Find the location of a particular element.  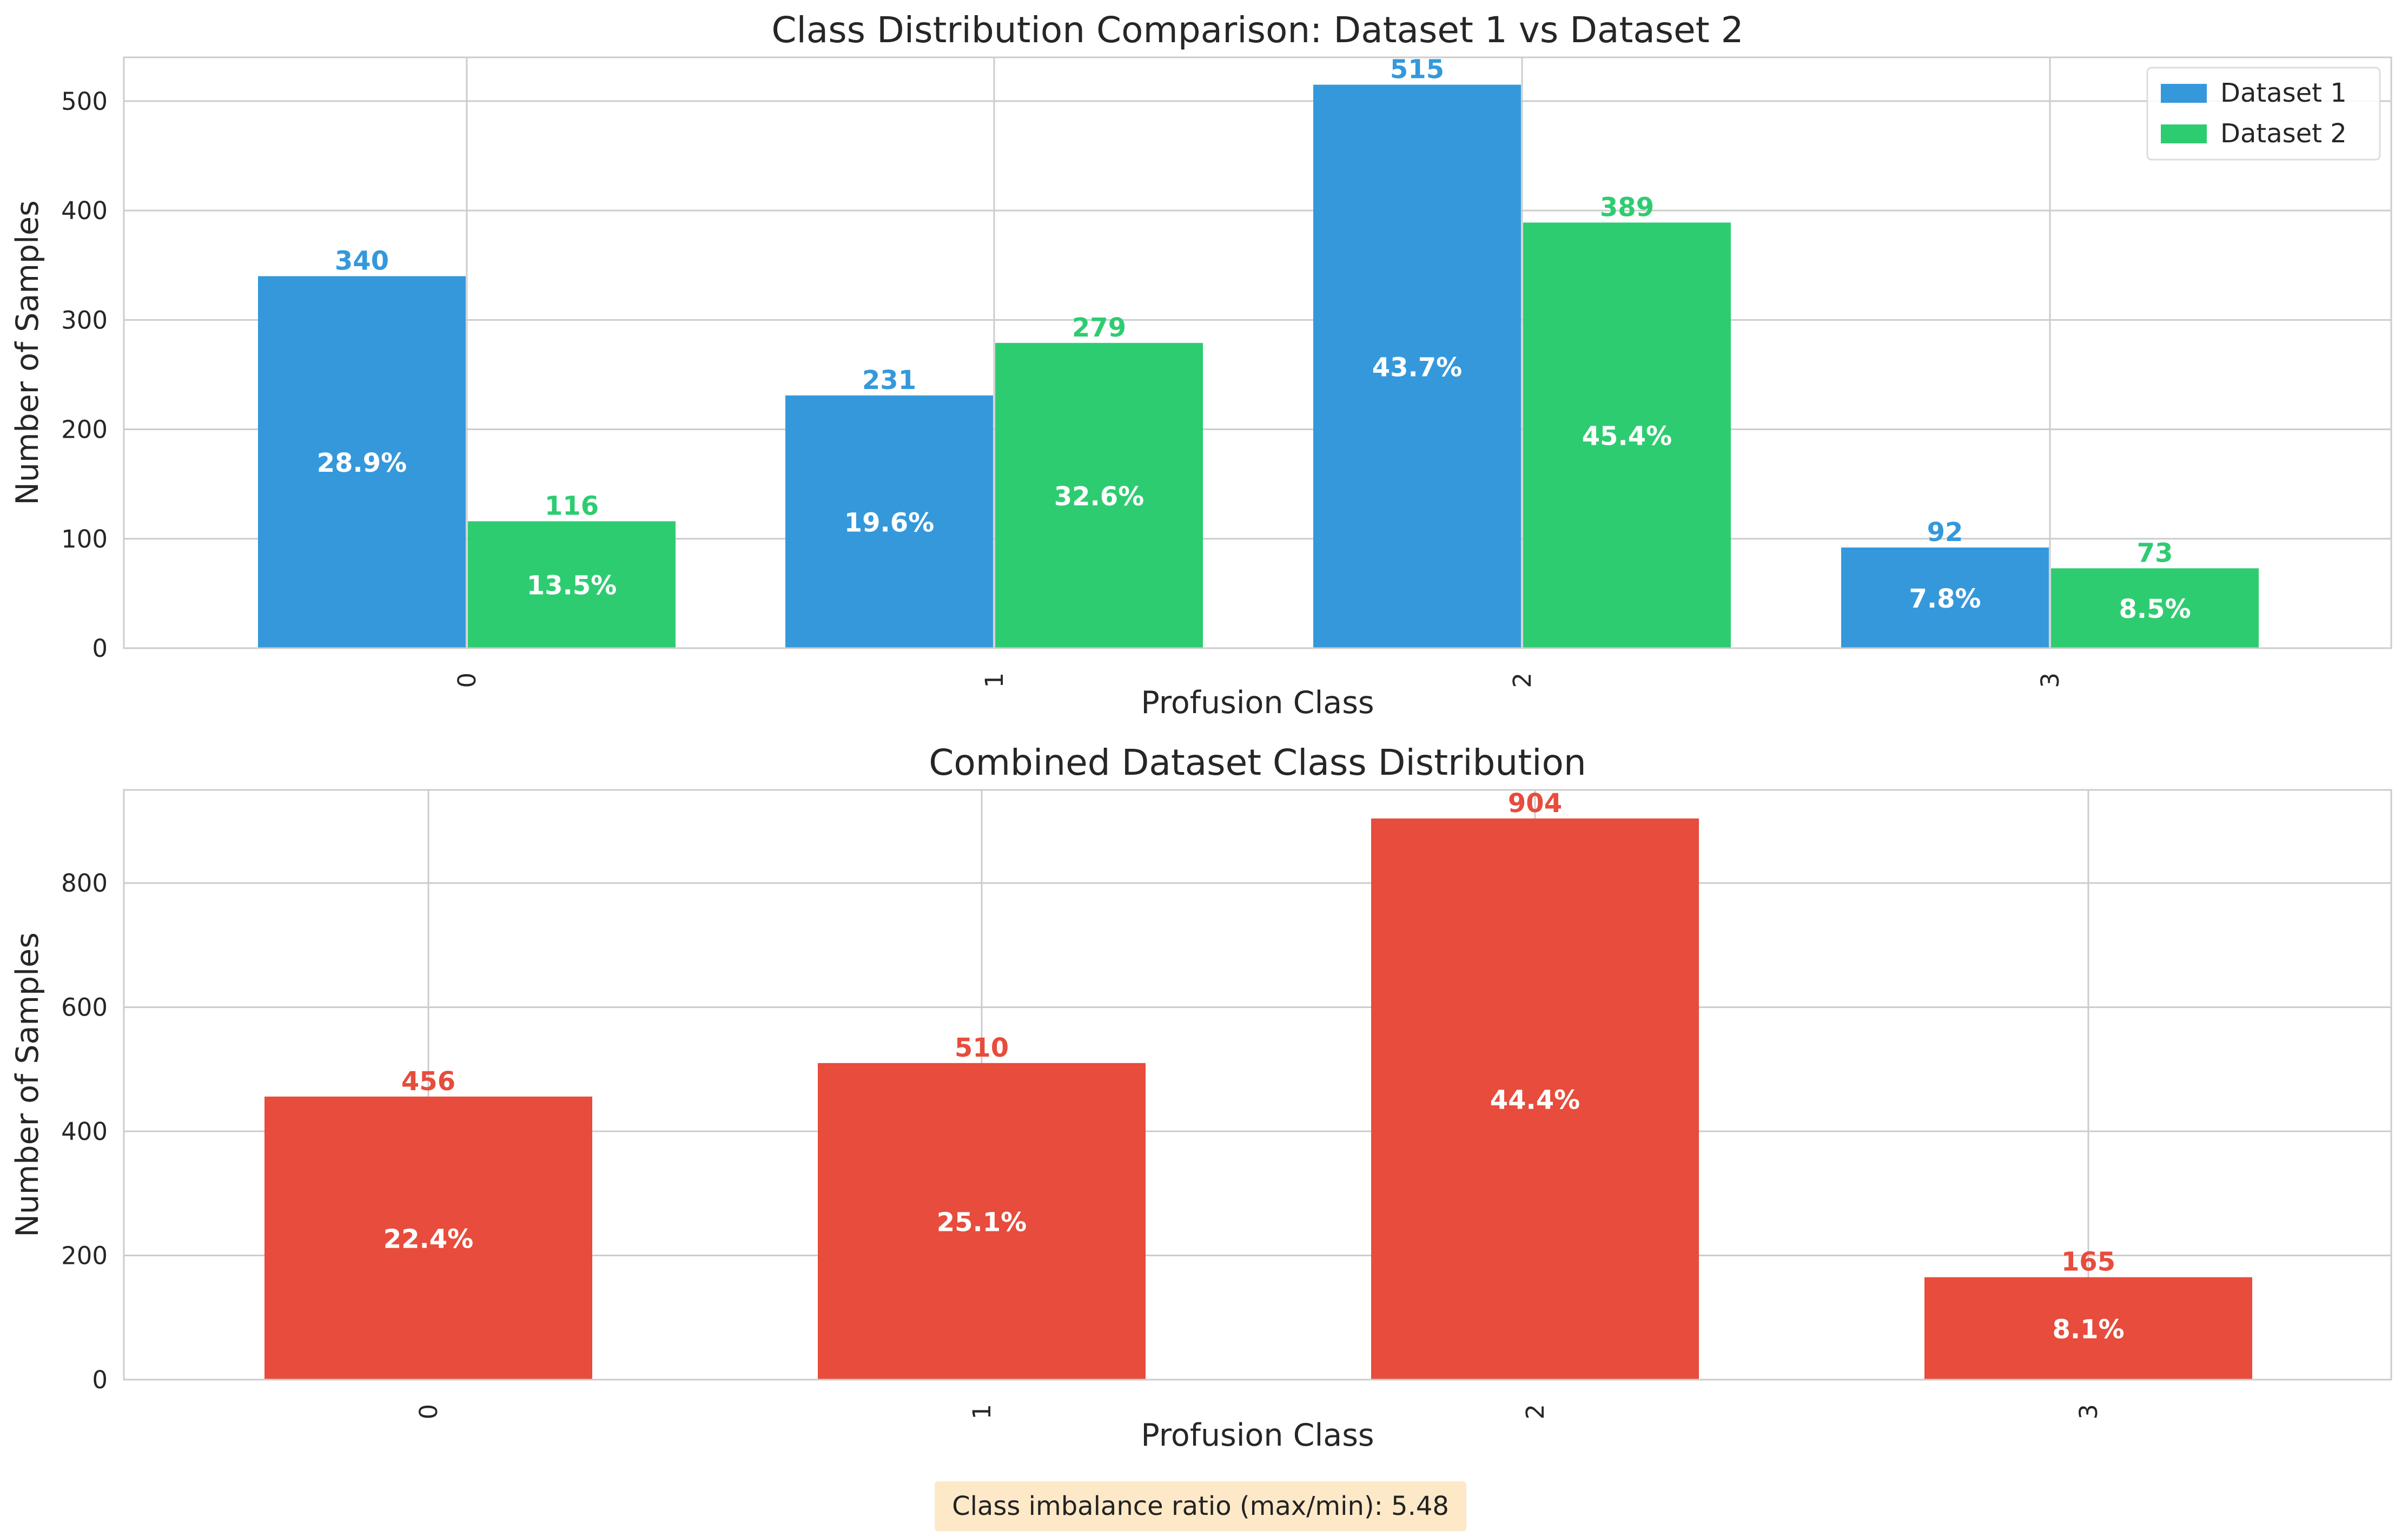

legend-label: Dataset 1 is located at coordinates (2283, 93).